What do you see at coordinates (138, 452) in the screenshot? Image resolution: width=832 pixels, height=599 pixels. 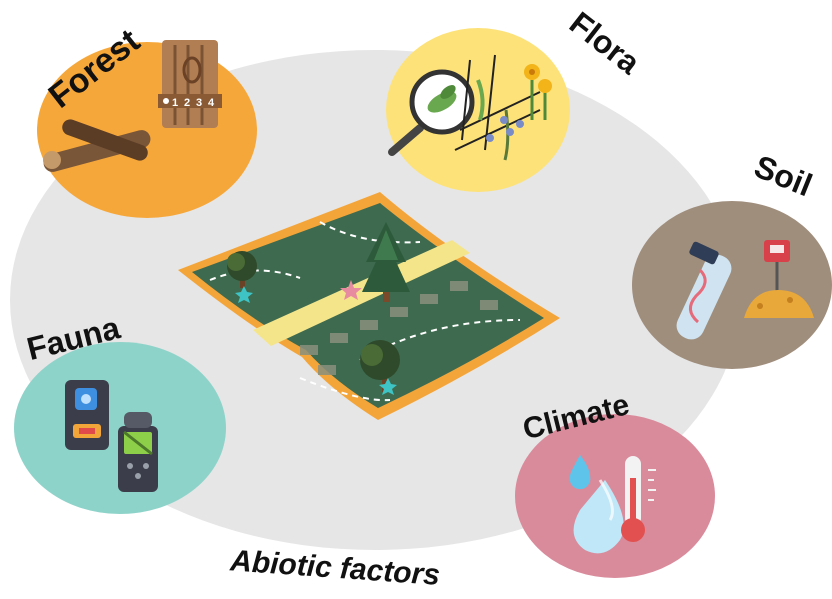 I see `audio-recorder-icon` at bounding box center [138, 452].